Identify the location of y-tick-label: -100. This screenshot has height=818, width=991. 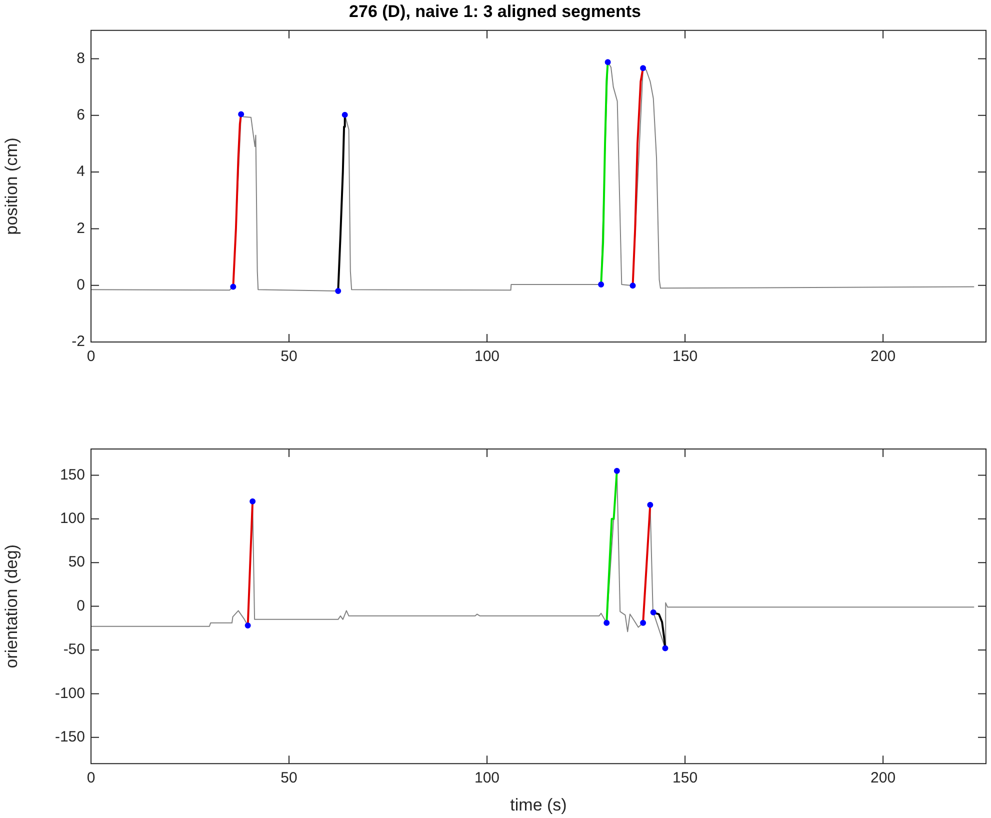
(69, 693).